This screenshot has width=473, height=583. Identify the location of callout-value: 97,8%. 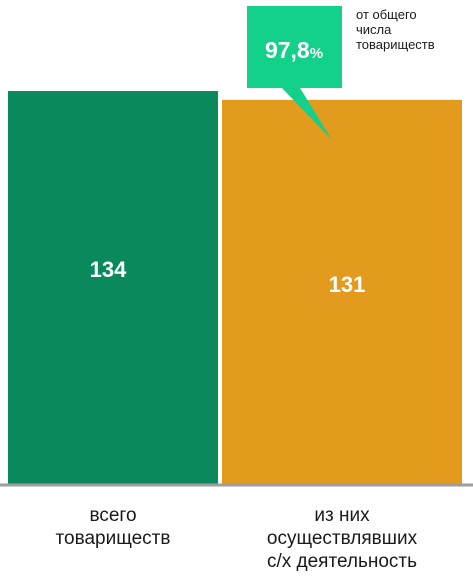
(294, 50).